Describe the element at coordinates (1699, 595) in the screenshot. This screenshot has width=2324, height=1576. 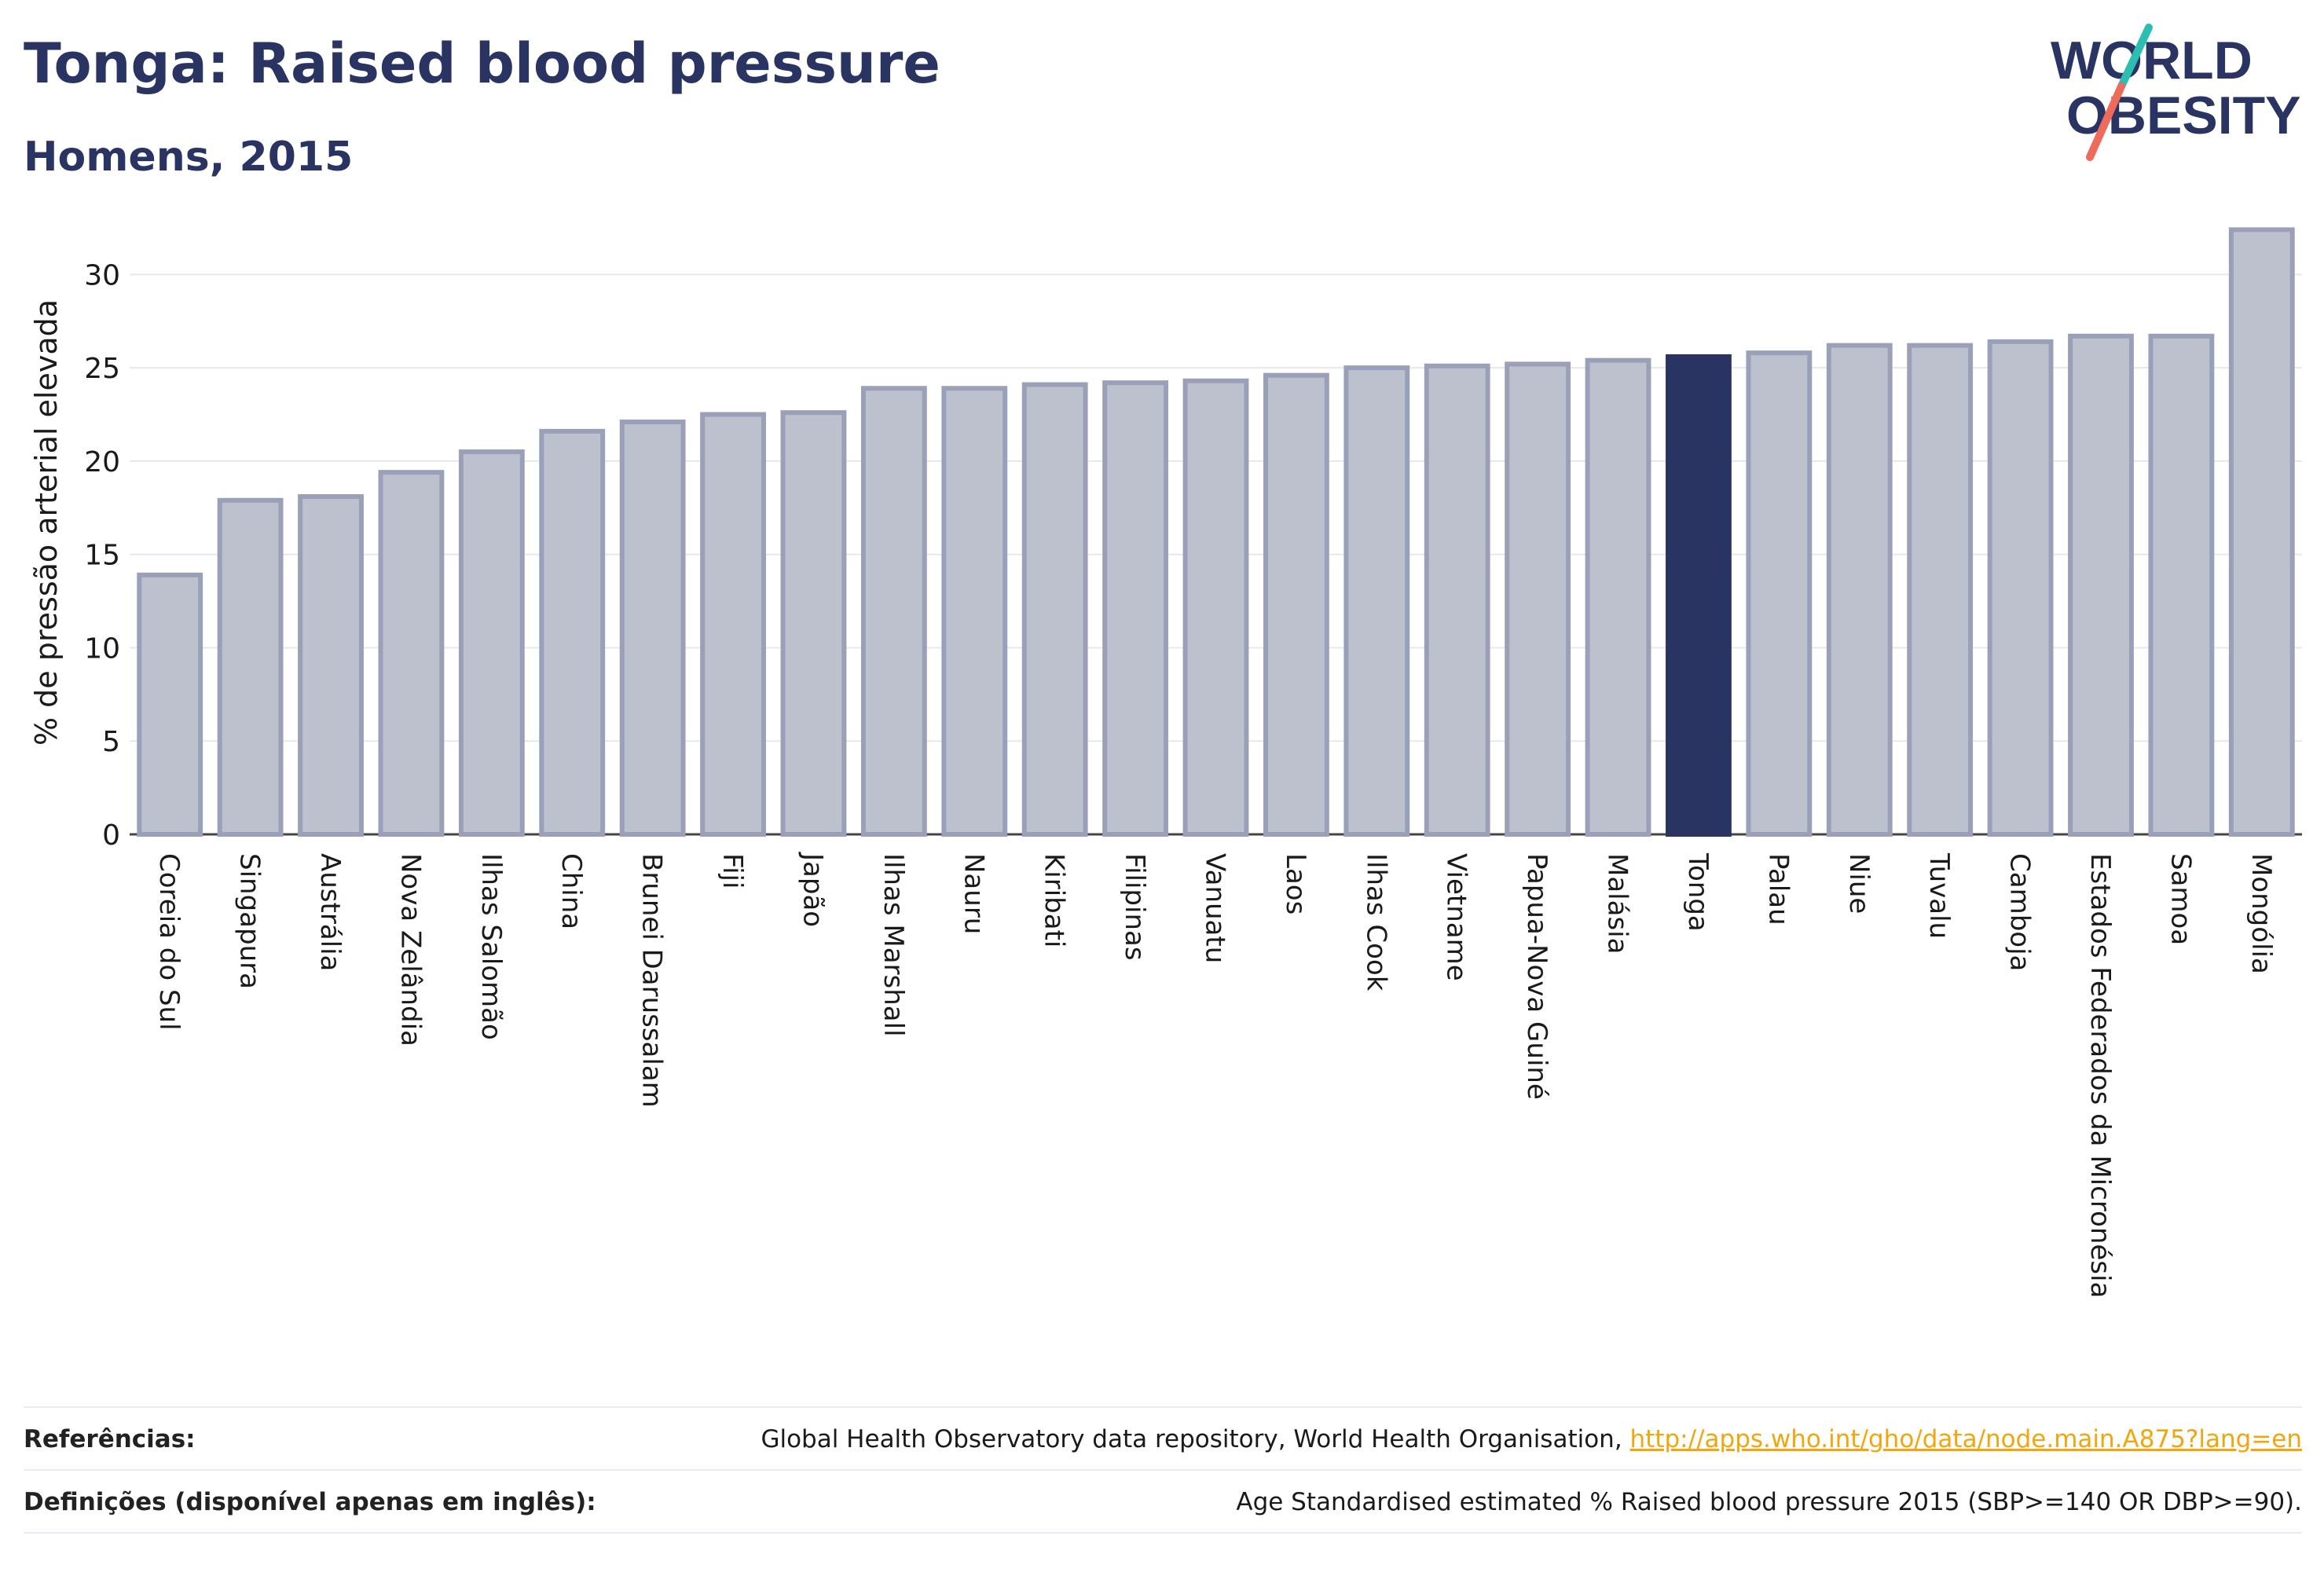
I see `bar-highlight` at that location.